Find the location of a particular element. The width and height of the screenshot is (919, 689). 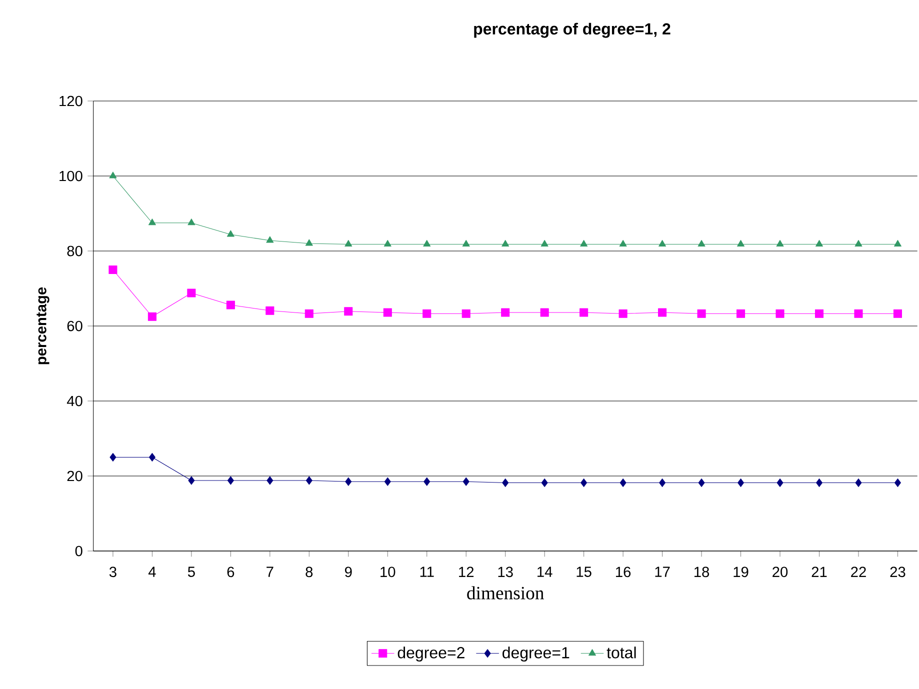

y-tick-label: 0 is located at coordinates (78, 551).